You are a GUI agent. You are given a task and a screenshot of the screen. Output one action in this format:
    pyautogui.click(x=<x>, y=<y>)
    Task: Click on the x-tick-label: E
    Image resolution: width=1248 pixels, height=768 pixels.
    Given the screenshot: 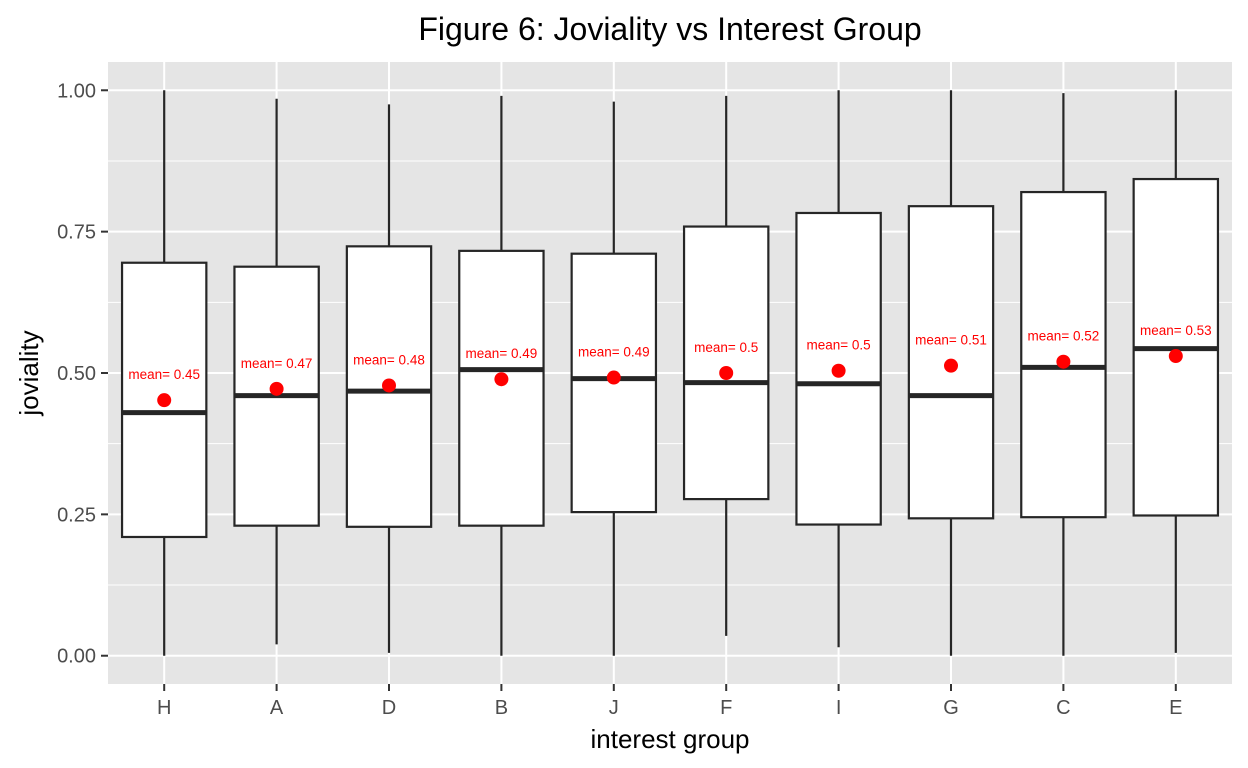 What is the action you would take?
    pyautogui.click(x=1175, y=708)
    